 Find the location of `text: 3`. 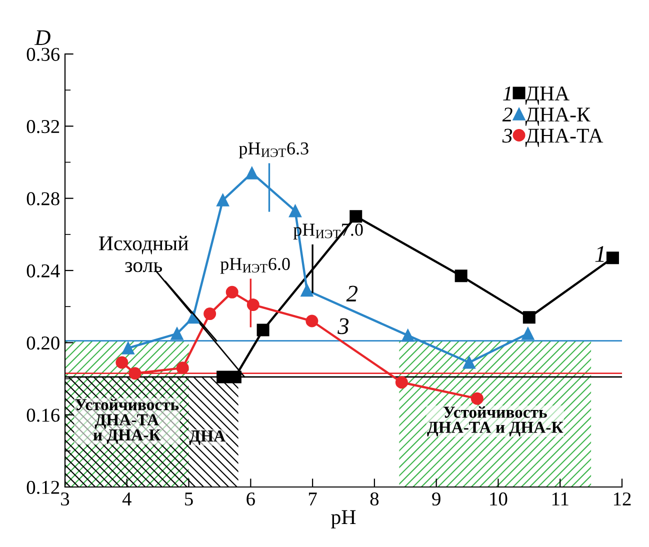

text: 3 is located at coordinates (343, 326).